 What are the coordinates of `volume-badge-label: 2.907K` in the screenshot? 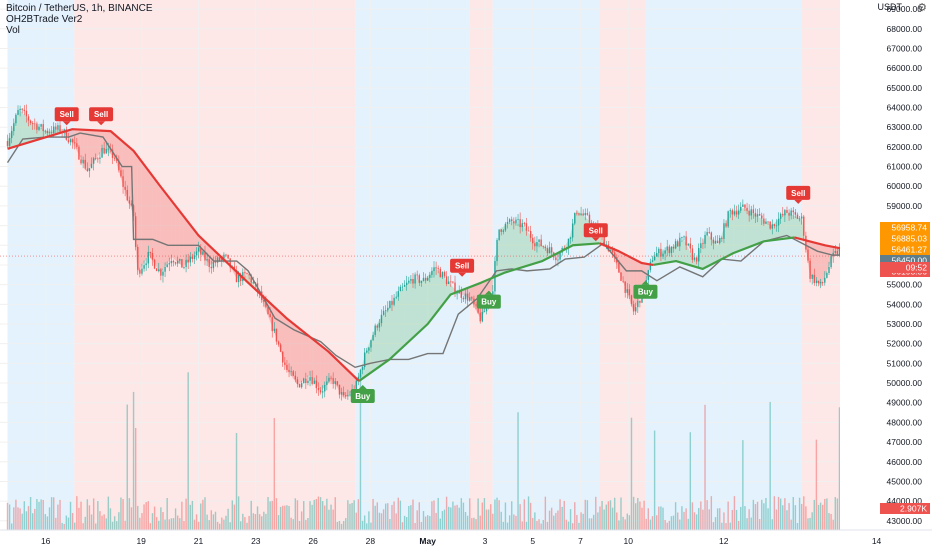 It's located at (913, 509).